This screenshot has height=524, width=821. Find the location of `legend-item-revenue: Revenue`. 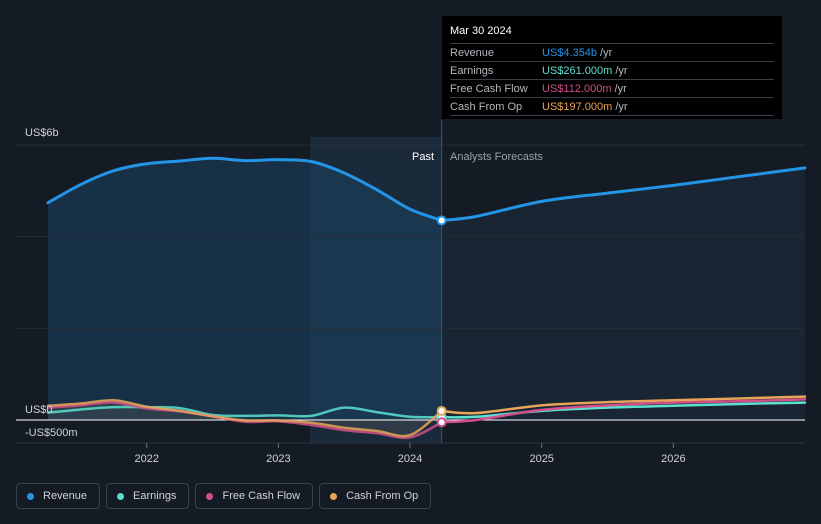

legend-item-revenue: Revenue is located at coordinates (58, 496).